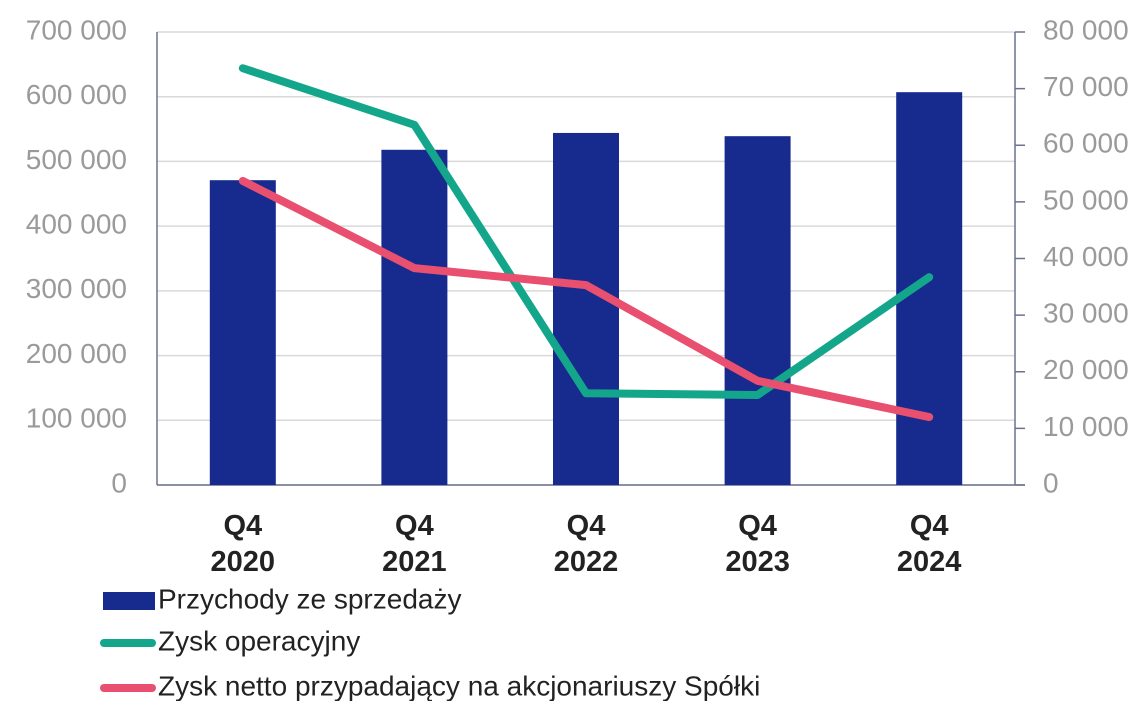 This screenshot has width=1144, height=701. What do you see at coordinates (243, 544) in the screenshot?
I see `x-tick-label: Q4 2020` at bounding box center [243, 544].